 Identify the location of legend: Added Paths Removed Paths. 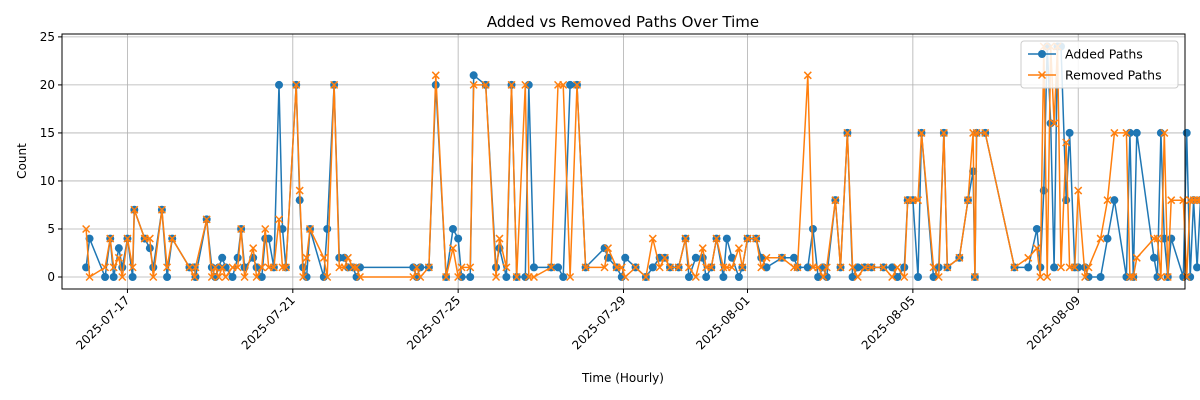
(1099, 64).